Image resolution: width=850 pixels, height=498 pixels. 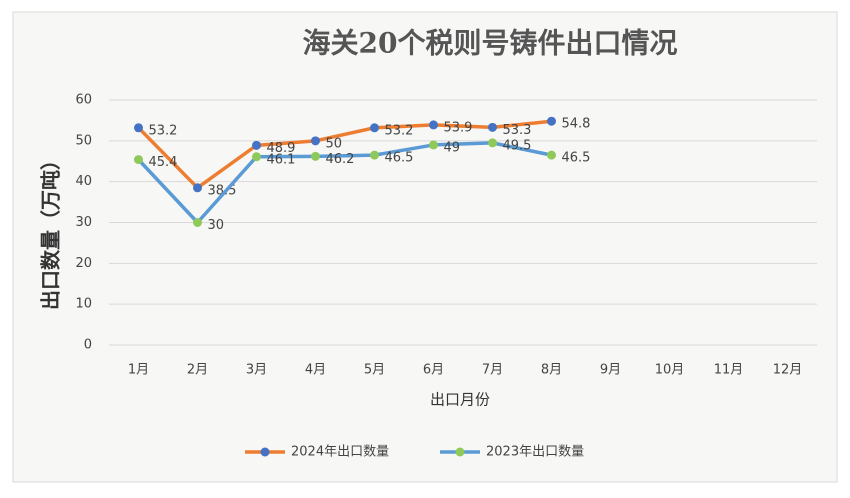 I want to click on legend-label: 2024年出口数量, so click(x=340, y=452).